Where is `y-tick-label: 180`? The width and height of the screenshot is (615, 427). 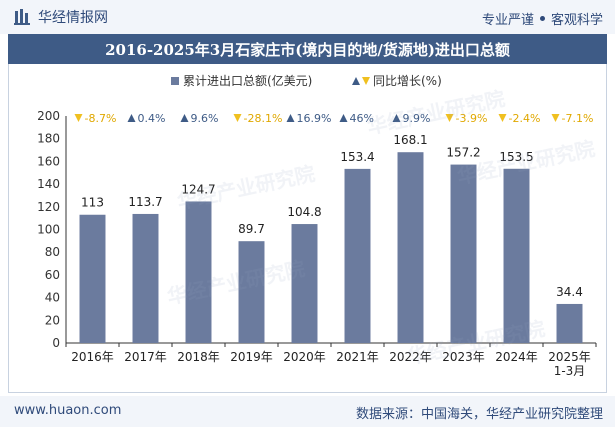
y-tick-label: 180 is located at coordinates (48, 139).